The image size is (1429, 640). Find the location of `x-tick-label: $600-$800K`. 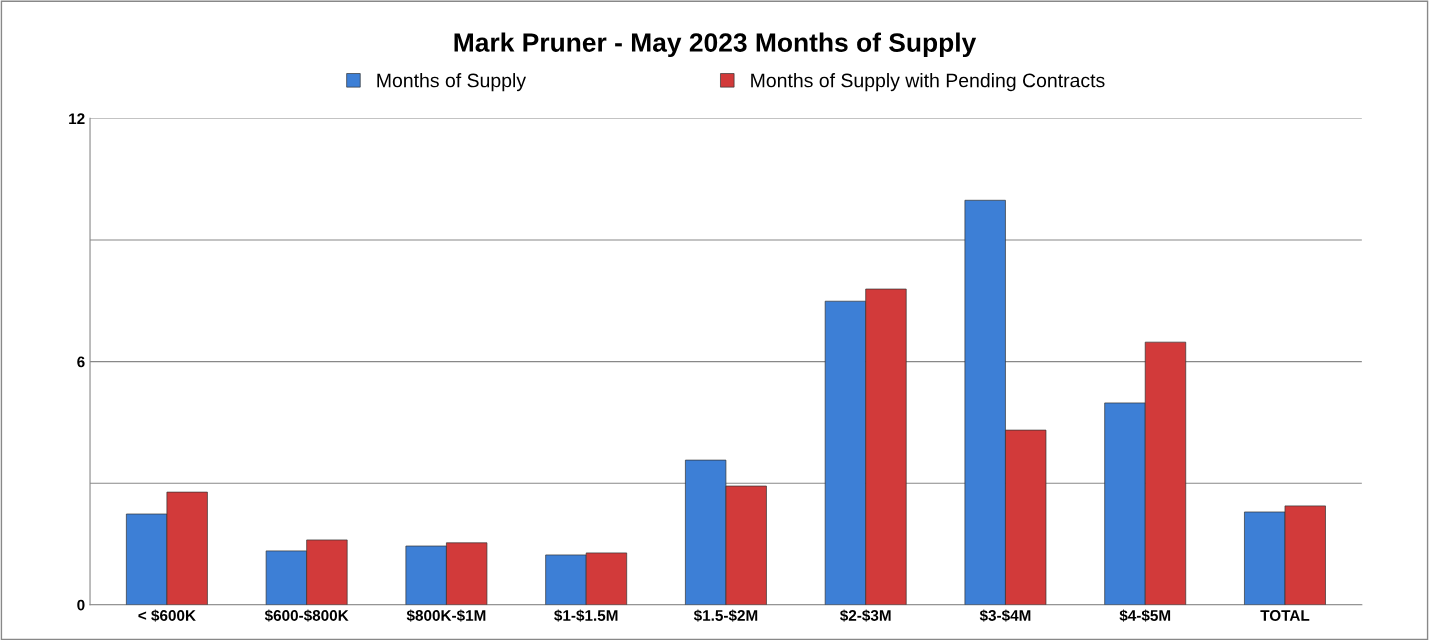

x-tick-label: $600-$800K is located at coordinates (306, 615).